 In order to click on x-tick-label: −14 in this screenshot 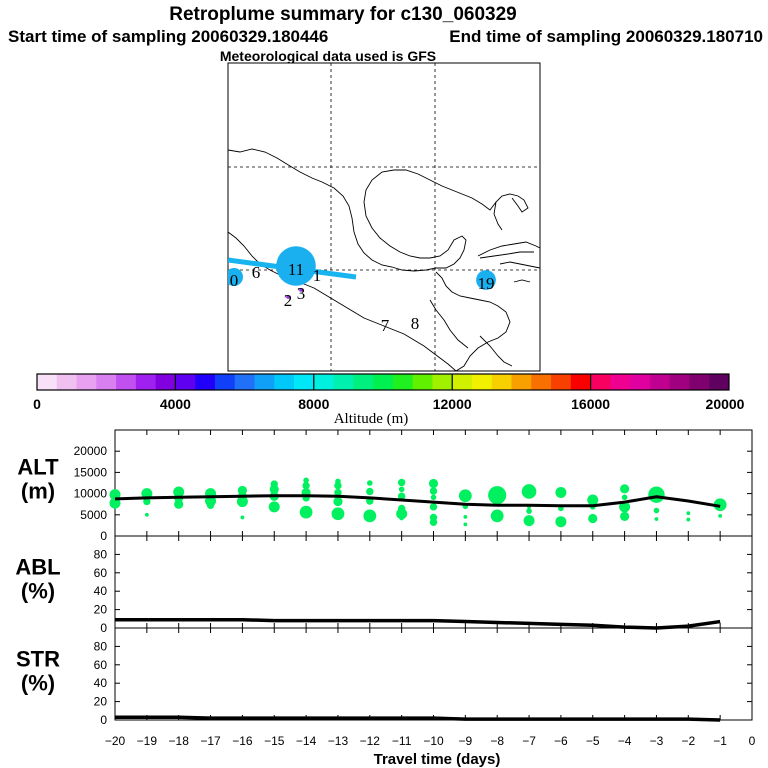, I will do `click(306, 741)`.